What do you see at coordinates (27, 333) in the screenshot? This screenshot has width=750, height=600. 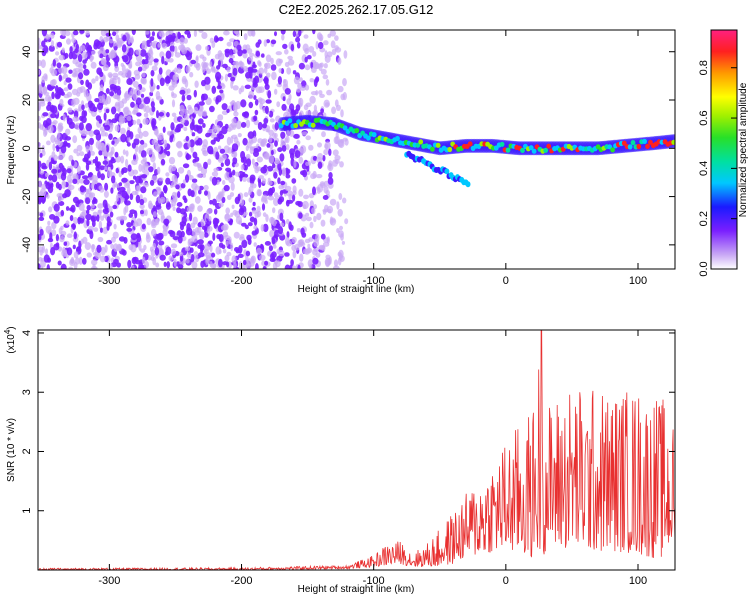 I see `snr-ytick-label: 4` at bounding box center [27, 333].